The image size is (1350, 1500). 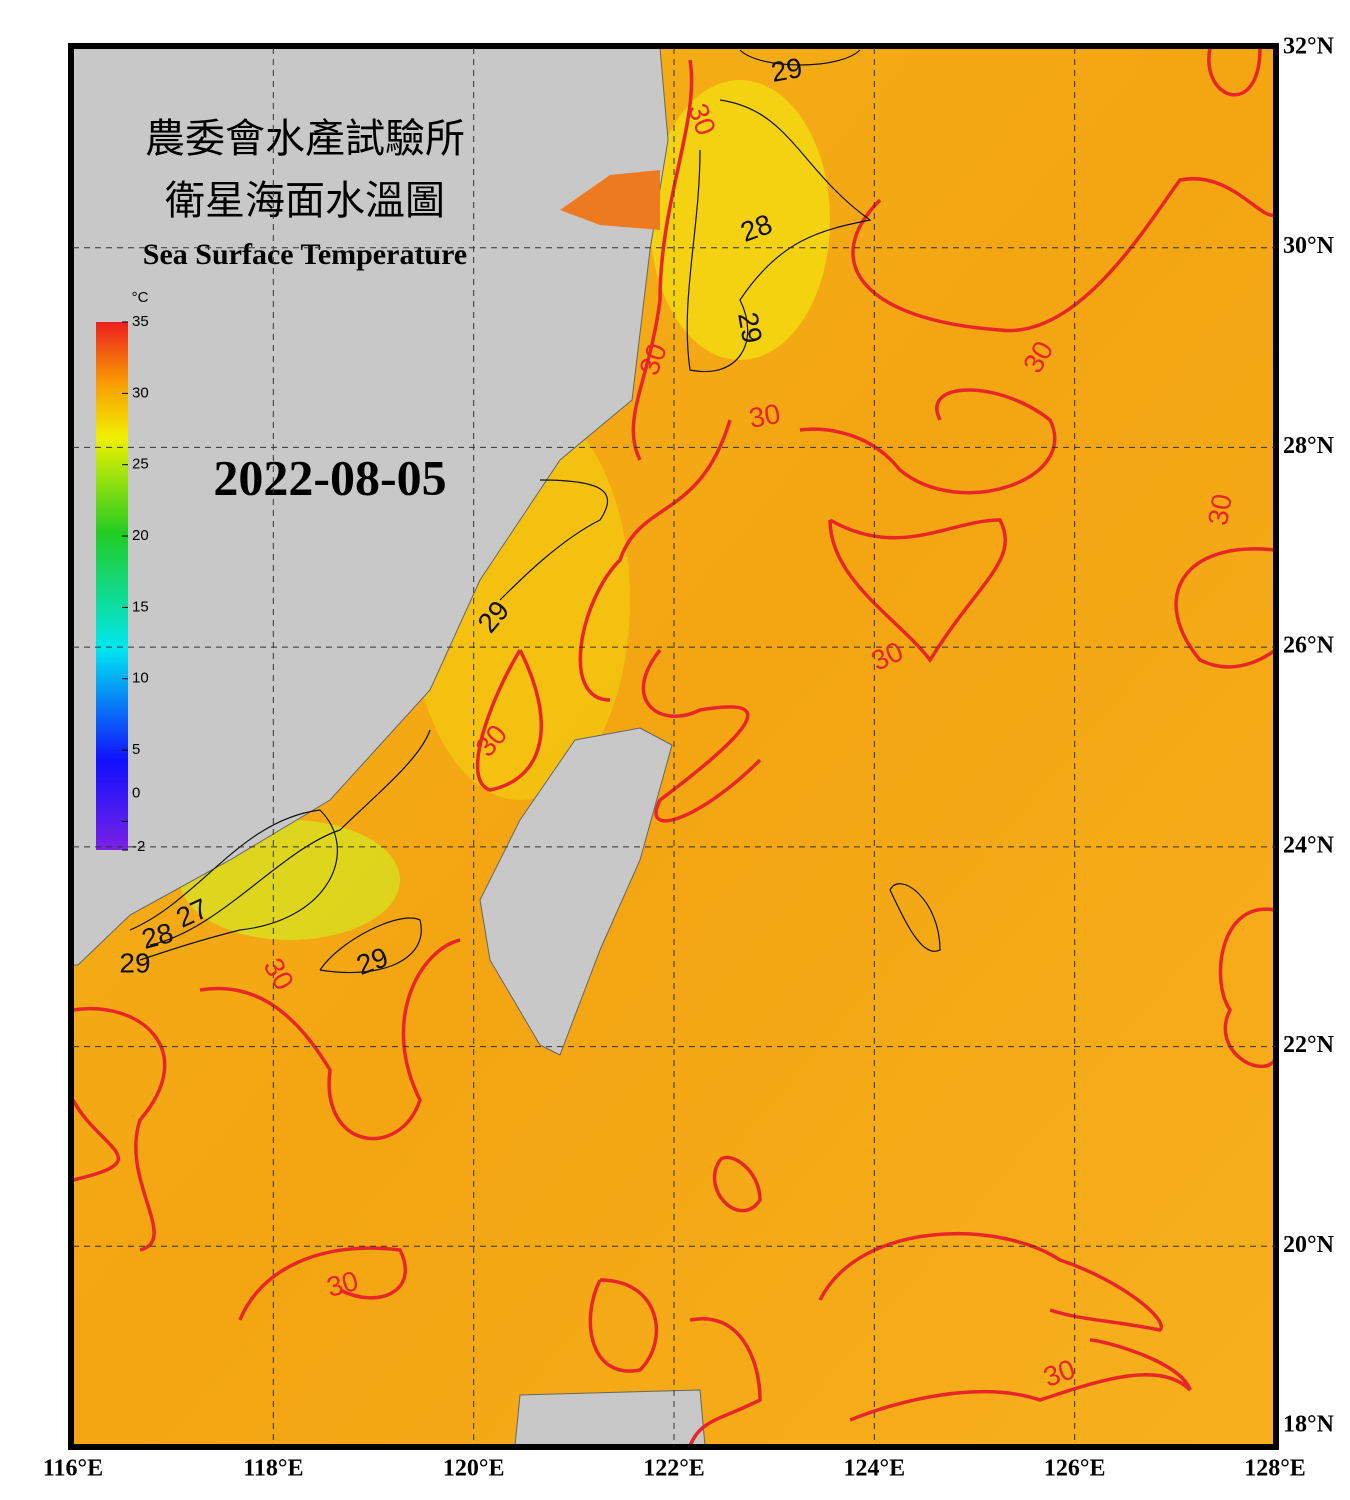 What do you see at coordinates (1309, 1045) in the screenshot?
I see `lat-label: 22°N` at bounding box center [1309, 1045].